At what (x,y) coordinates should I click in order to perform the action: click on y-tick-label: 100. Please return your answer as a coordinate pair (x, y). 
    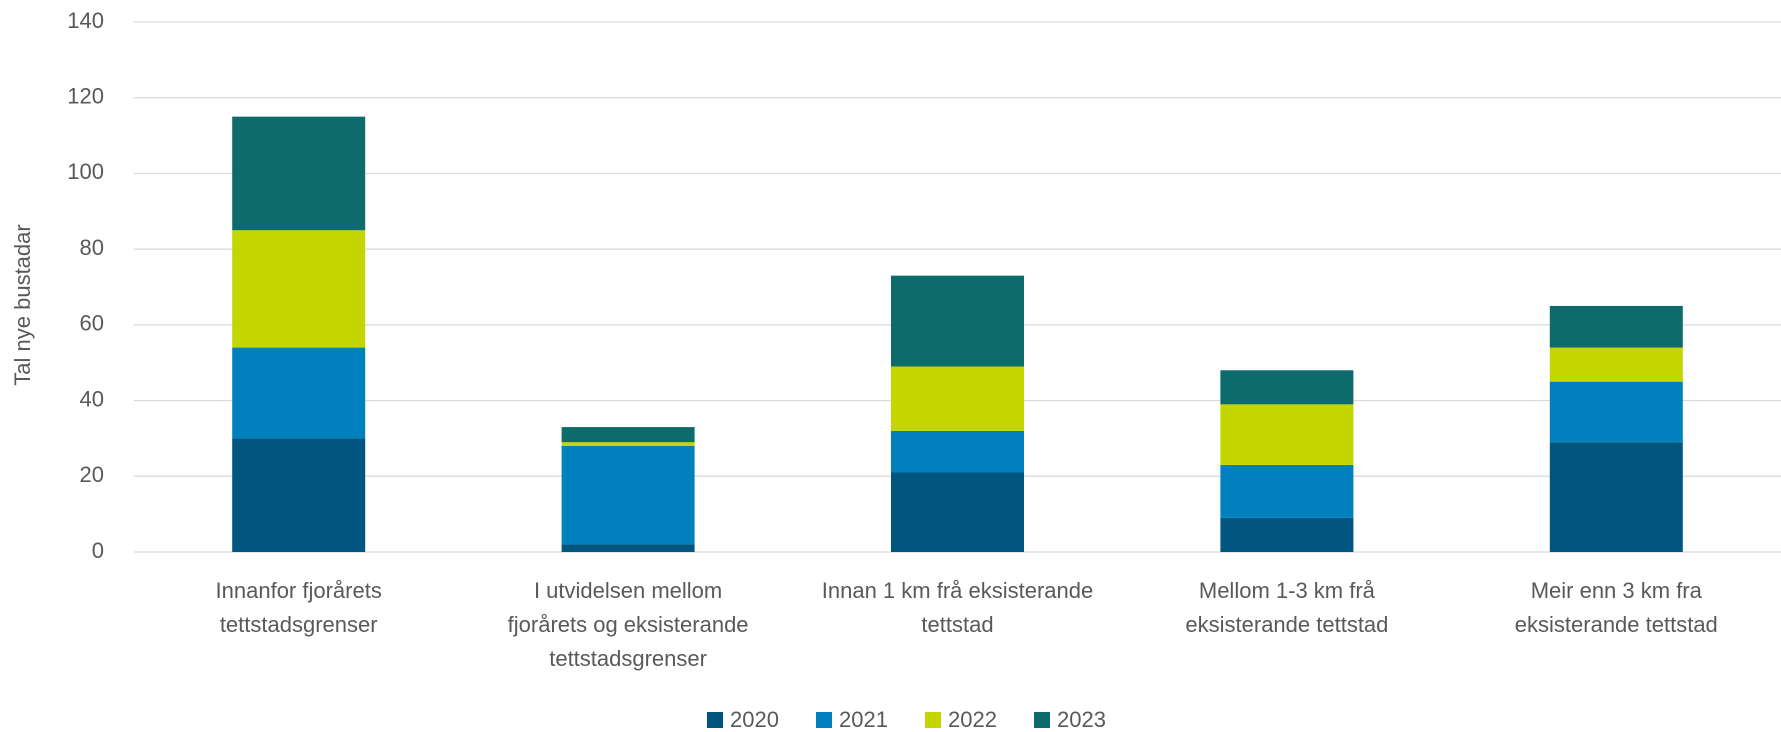
    Looking at the image, I should click on (85, 171).